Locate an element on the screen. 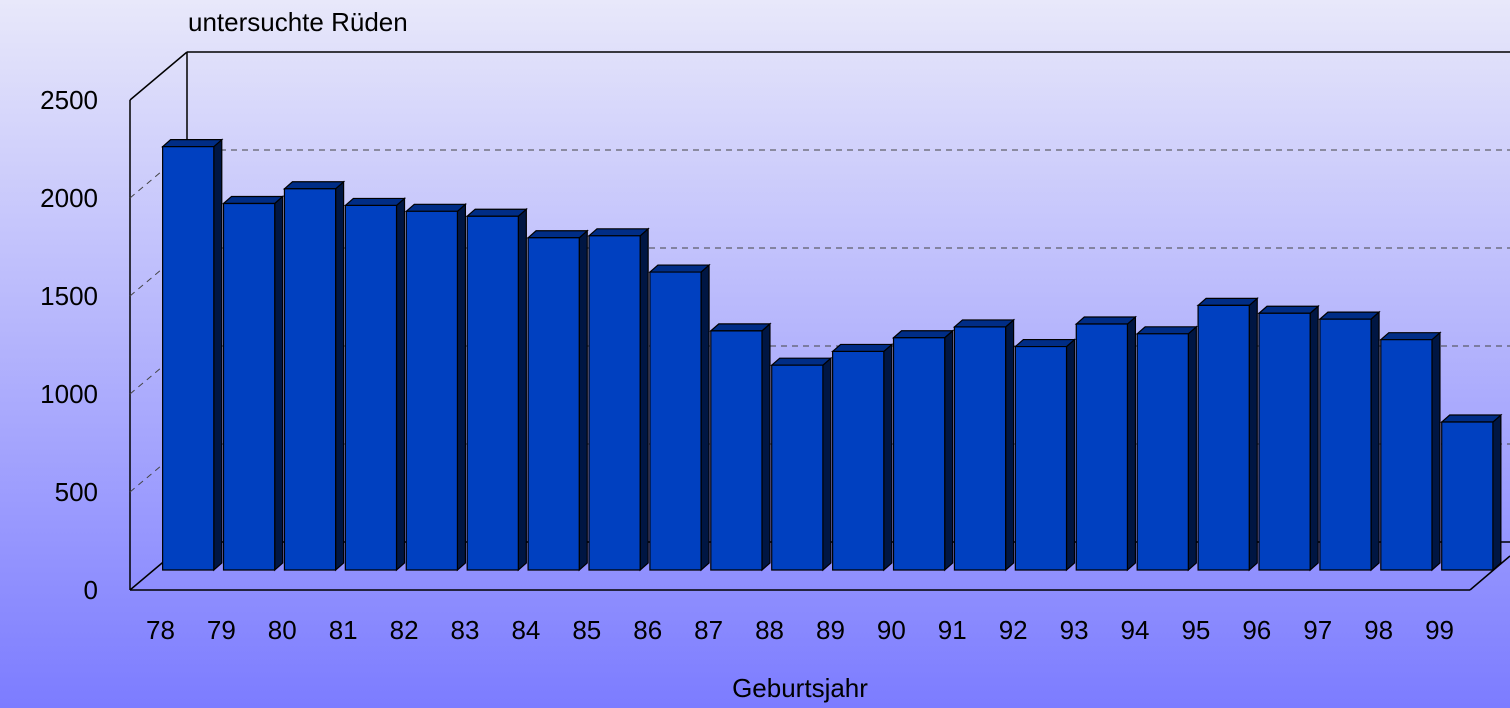 This screenshot has width=1510, height=708. x-tick-label: 97 is located at coordinates (1317, 630).